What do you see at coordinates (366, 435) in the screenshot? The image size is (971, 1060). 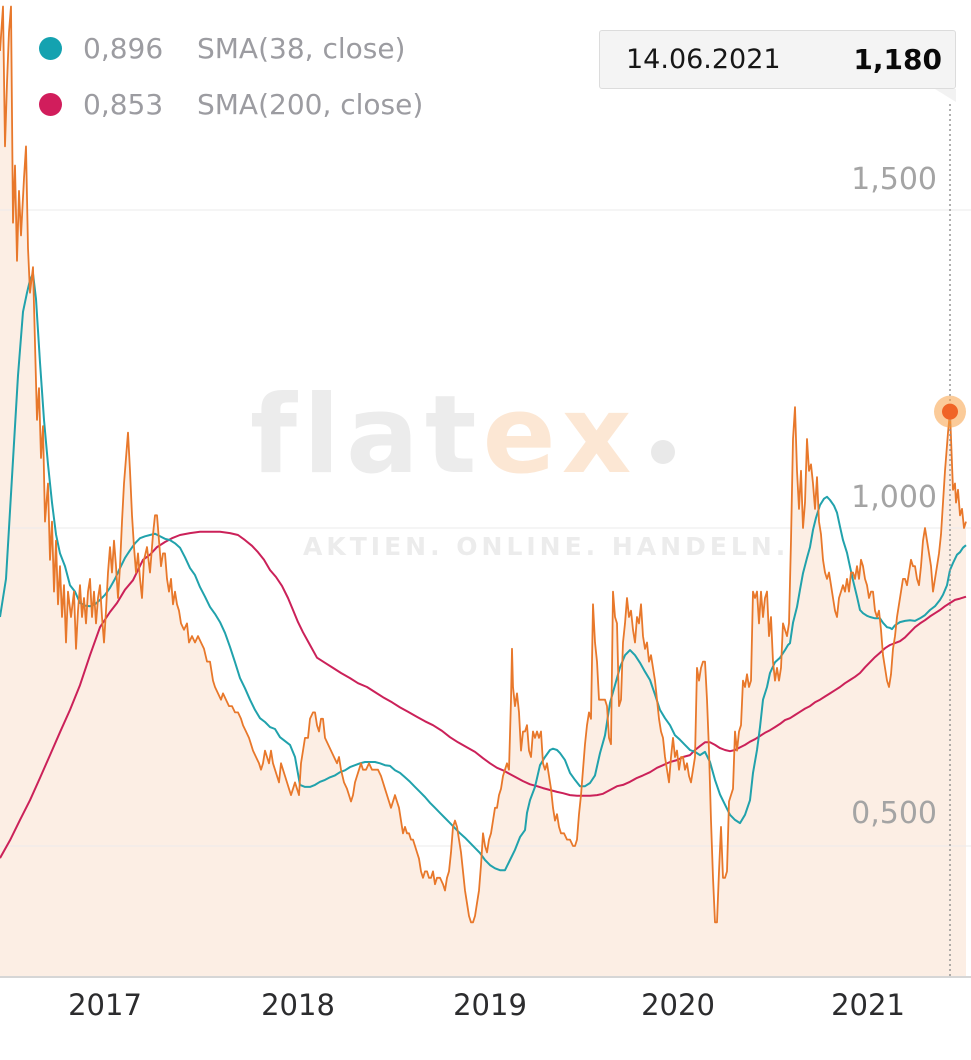 I see `logo-text-flat: flat` at bounding box center [366, 435].